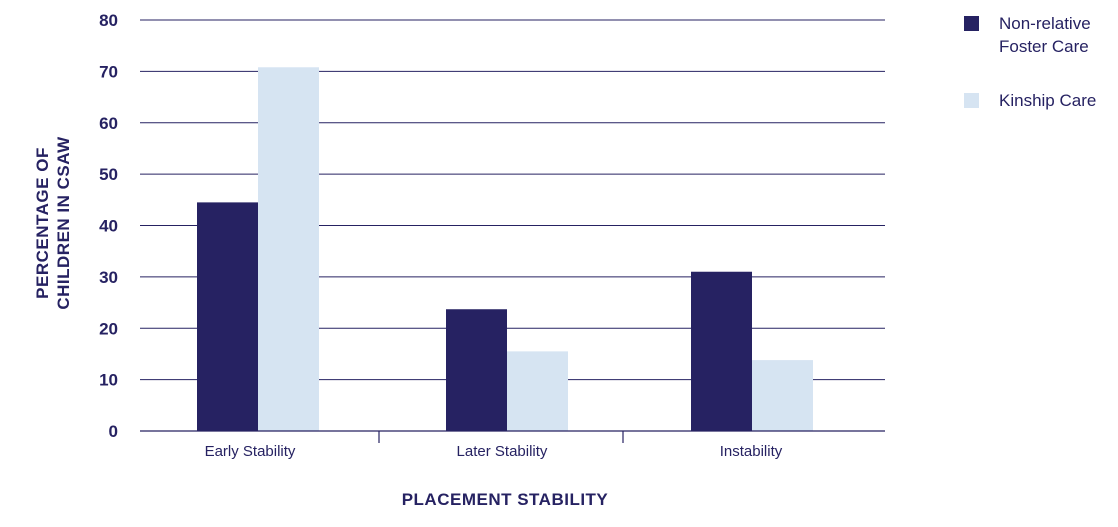 The width and height of the screenshot is (1118, 527). I want to click on x-tick-label-early-stability: Early Stability, so click(250, 451).